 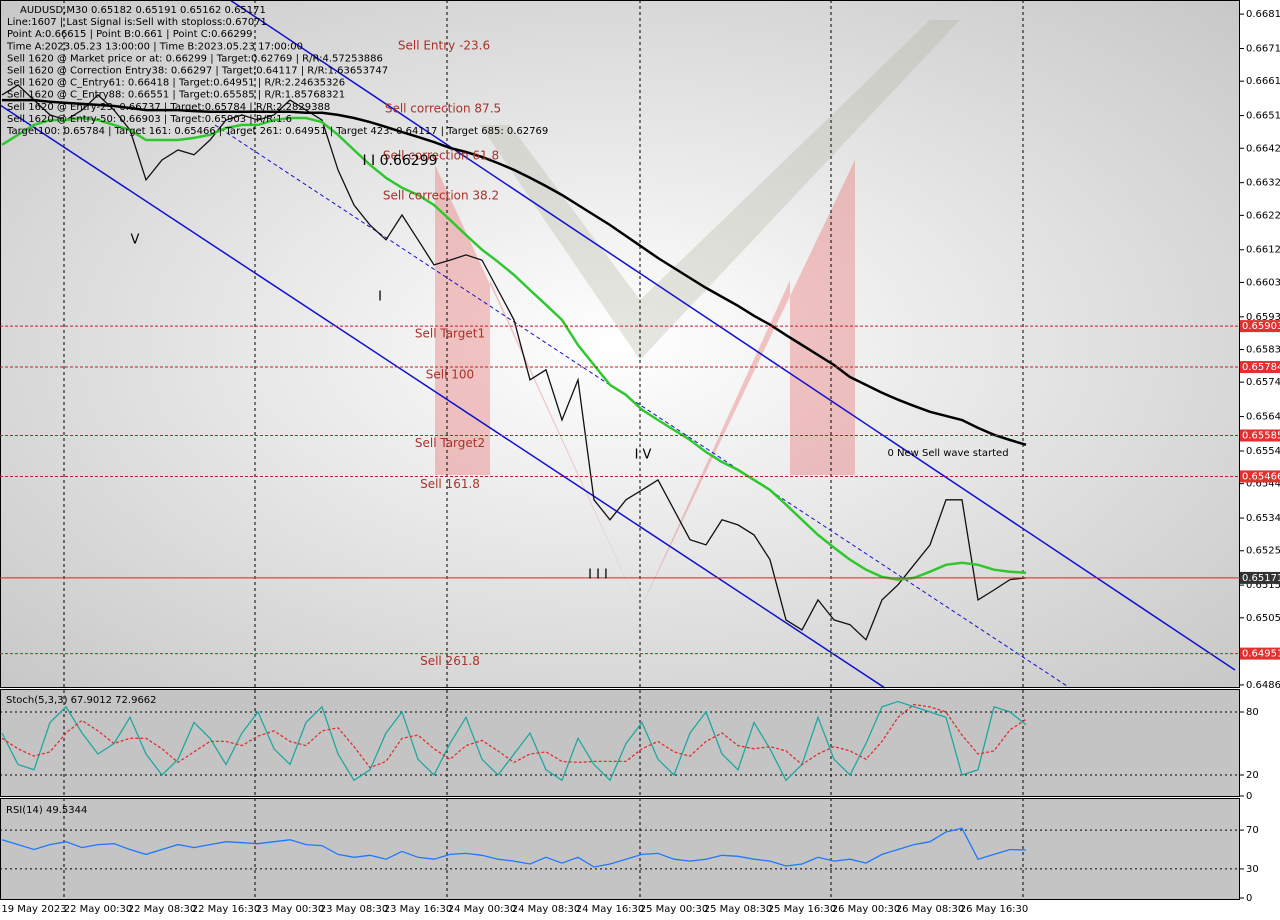 I want to click on x-tick-label: 25 May 16:30, so click(x=802, y=909).